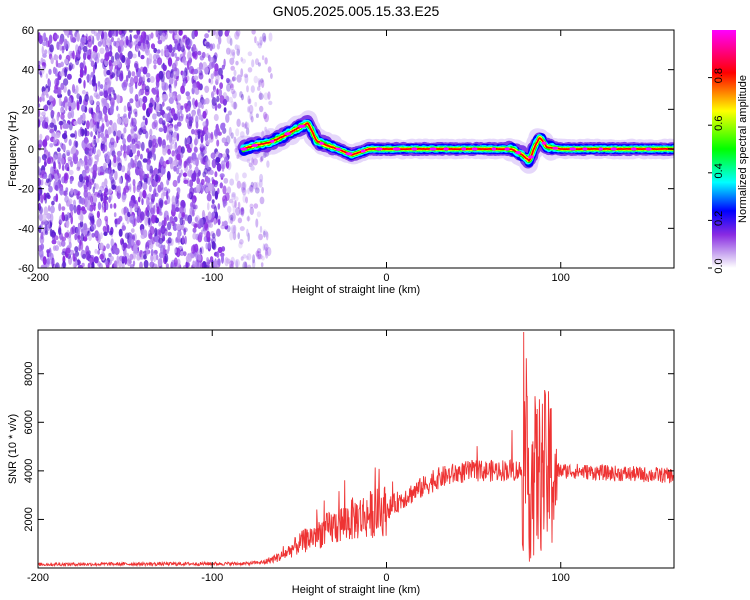 The height and width of the screenshot is (600, 750). I want to click on snr-xlabel: Height of straight line (km), so click(356, 590).